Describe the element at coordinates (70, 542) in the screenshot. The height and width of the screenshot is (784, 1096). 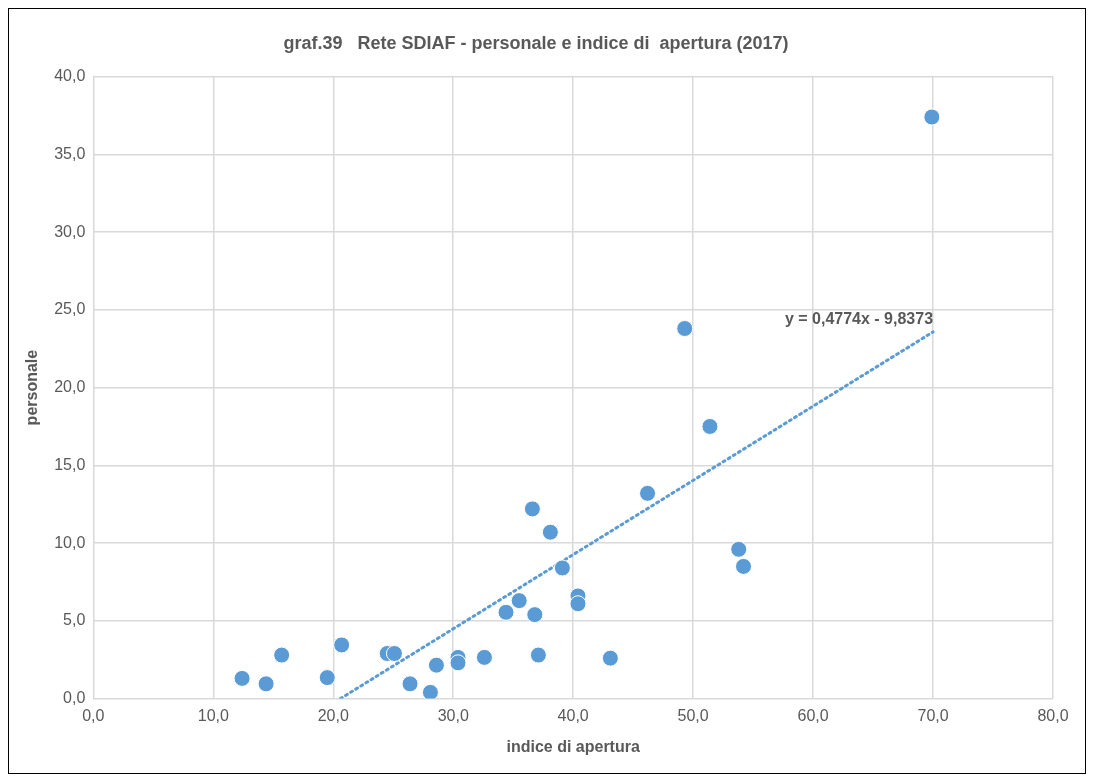
I see `y-tick-label: 10,0` at that location.